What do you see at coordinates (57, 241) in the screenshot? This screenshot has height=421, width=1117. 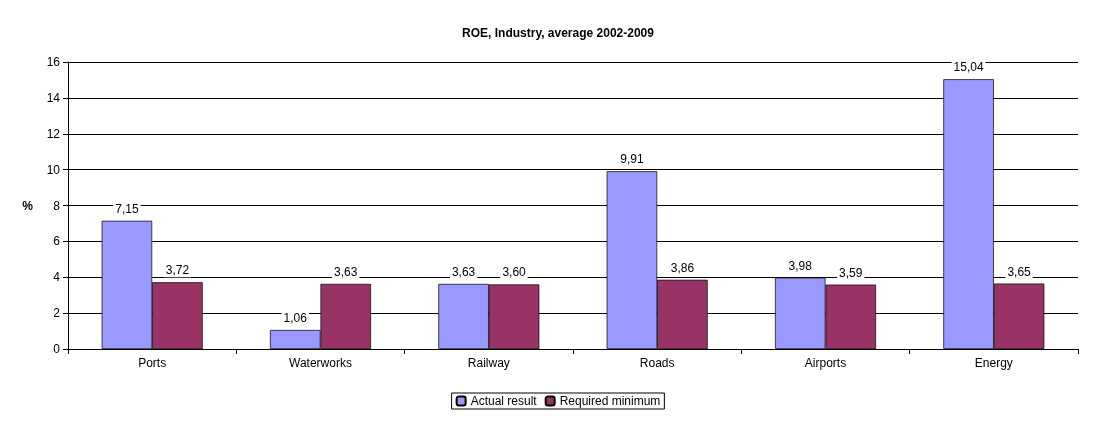 I see `y-tick-label: 6` at bounding box center [57, 241].